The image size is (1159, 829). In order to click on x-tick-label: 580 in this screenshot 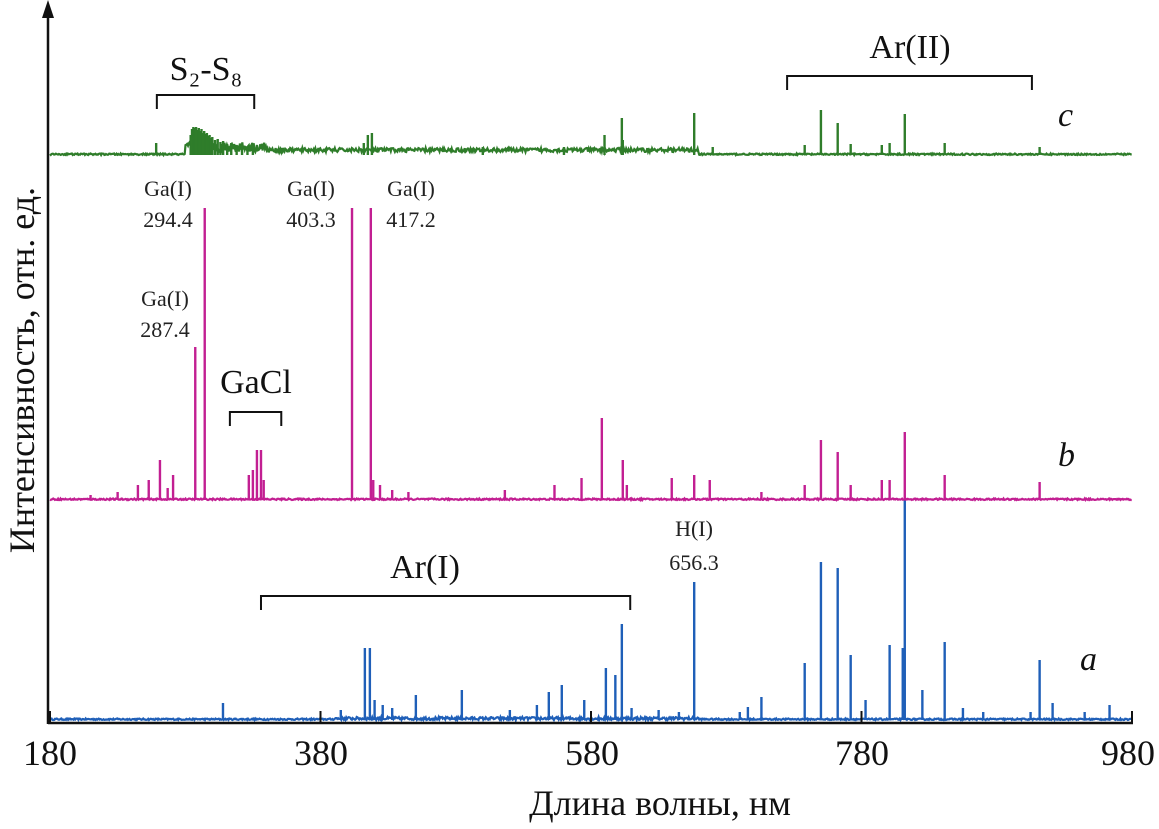, I will do `click(592, 753)`.